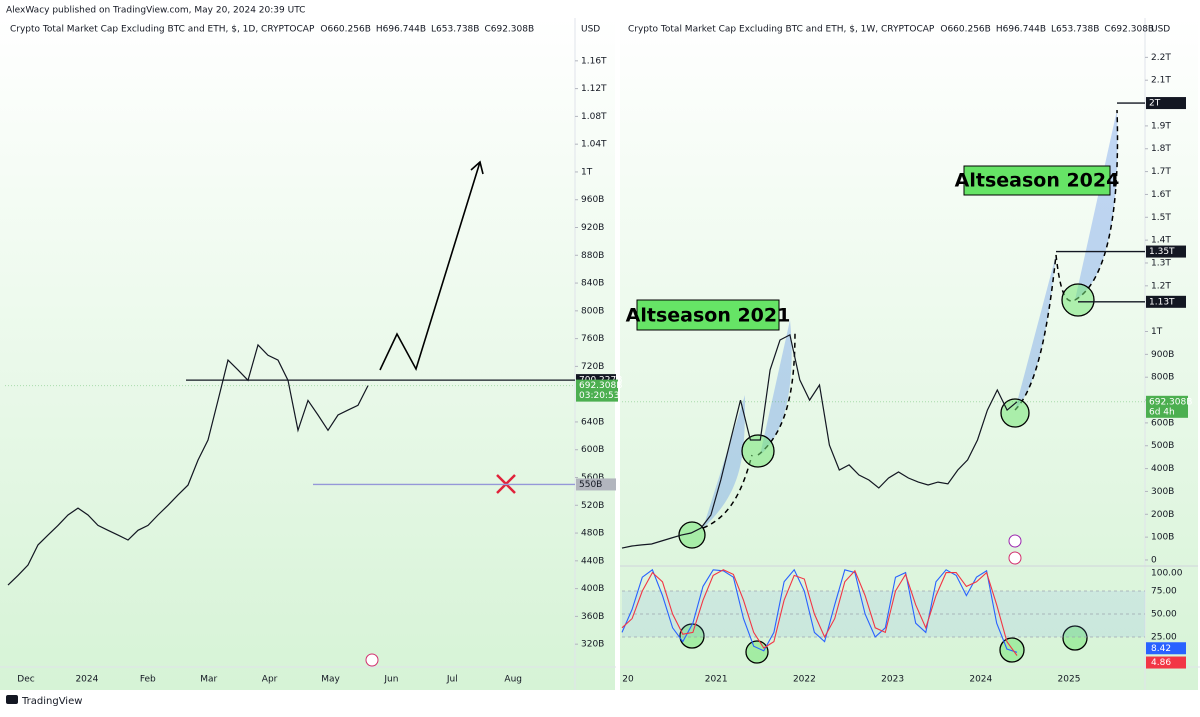 The image size is (1200, 717). Describe the element at coordinates (592, 228) in the screenshot. I see `y-tick-label: 920B` at that location.